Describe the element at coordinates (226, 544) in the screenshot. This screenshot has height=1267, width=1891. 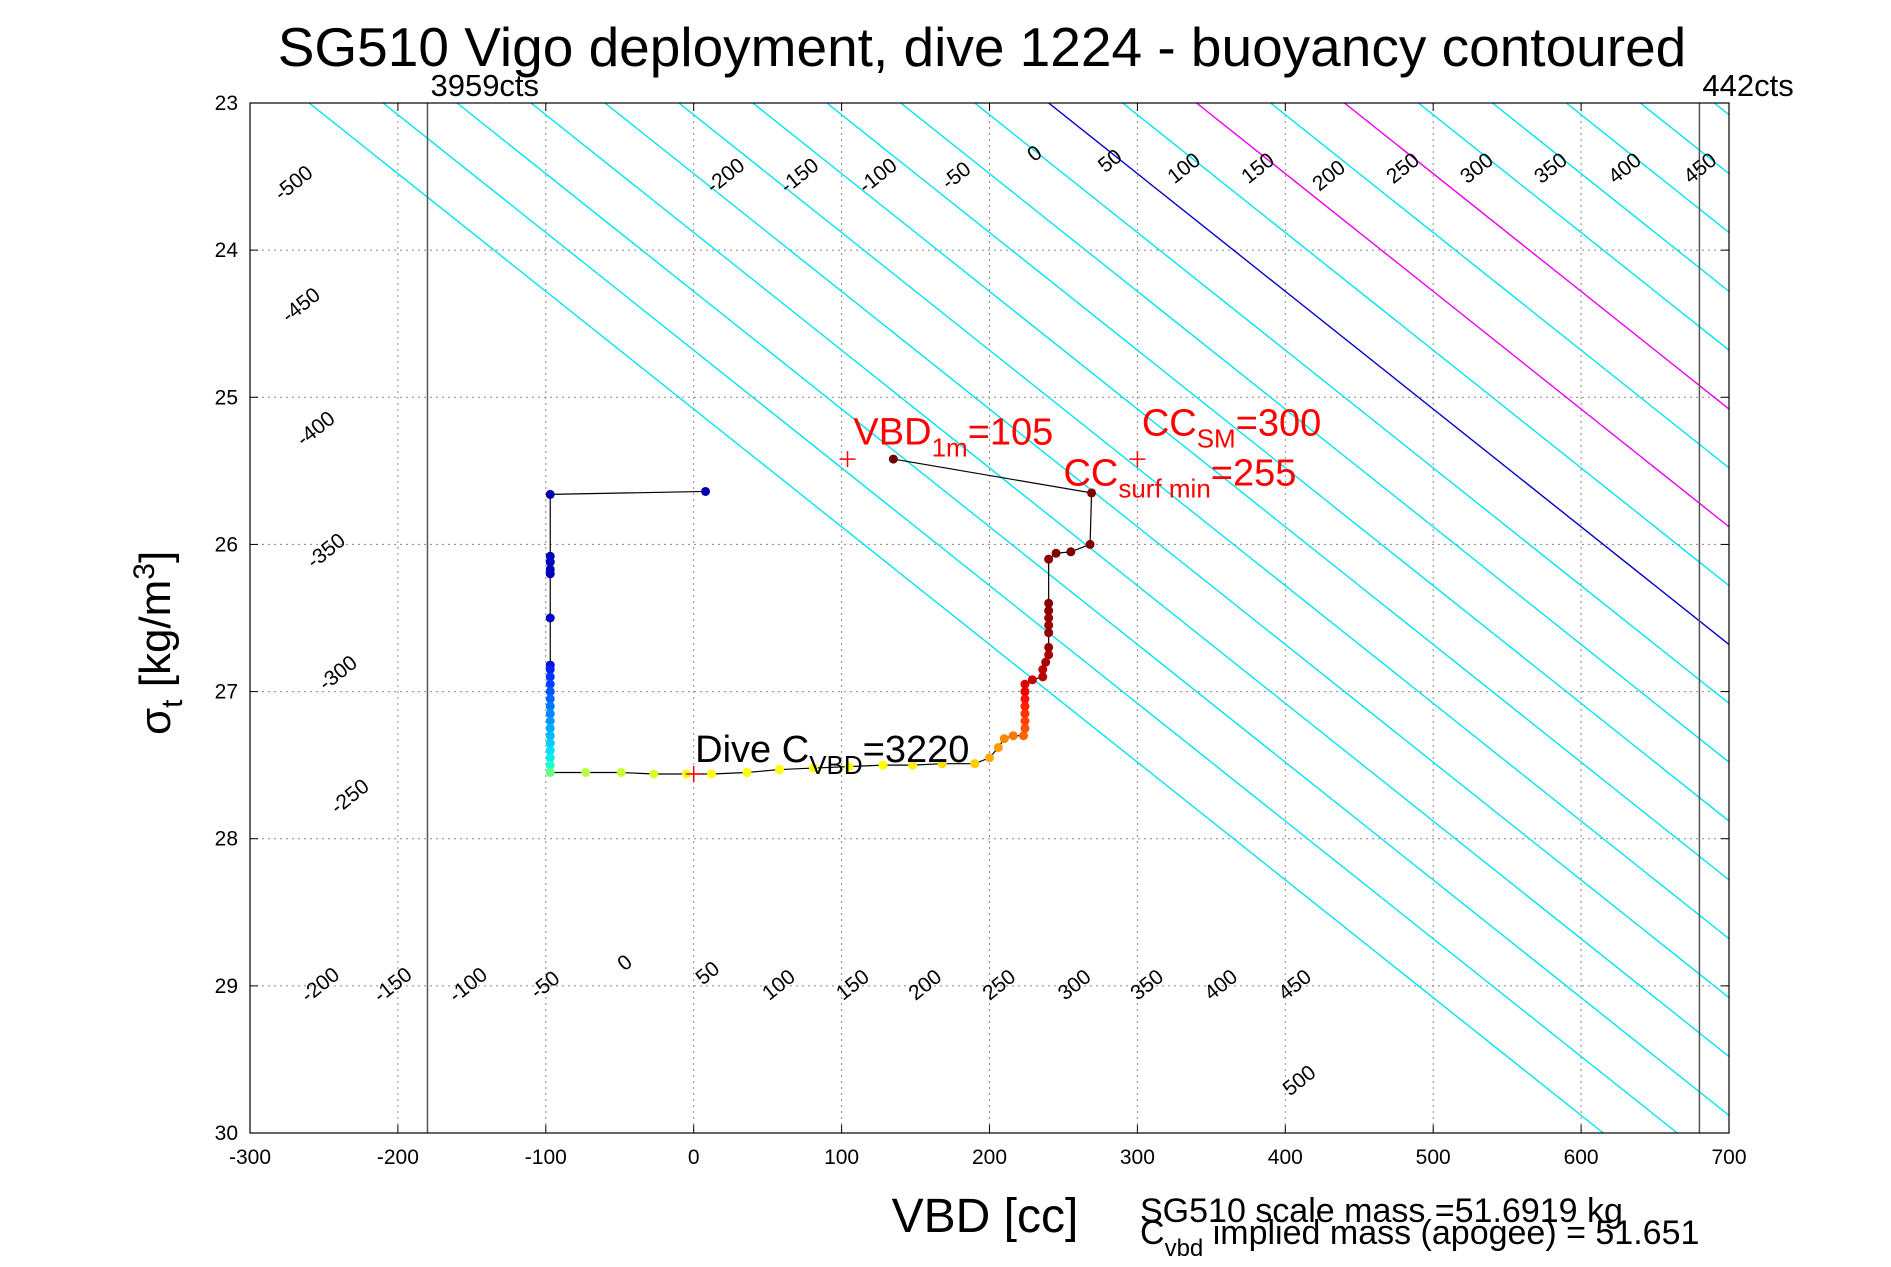
I see `y-tick-label: 26` at that location.